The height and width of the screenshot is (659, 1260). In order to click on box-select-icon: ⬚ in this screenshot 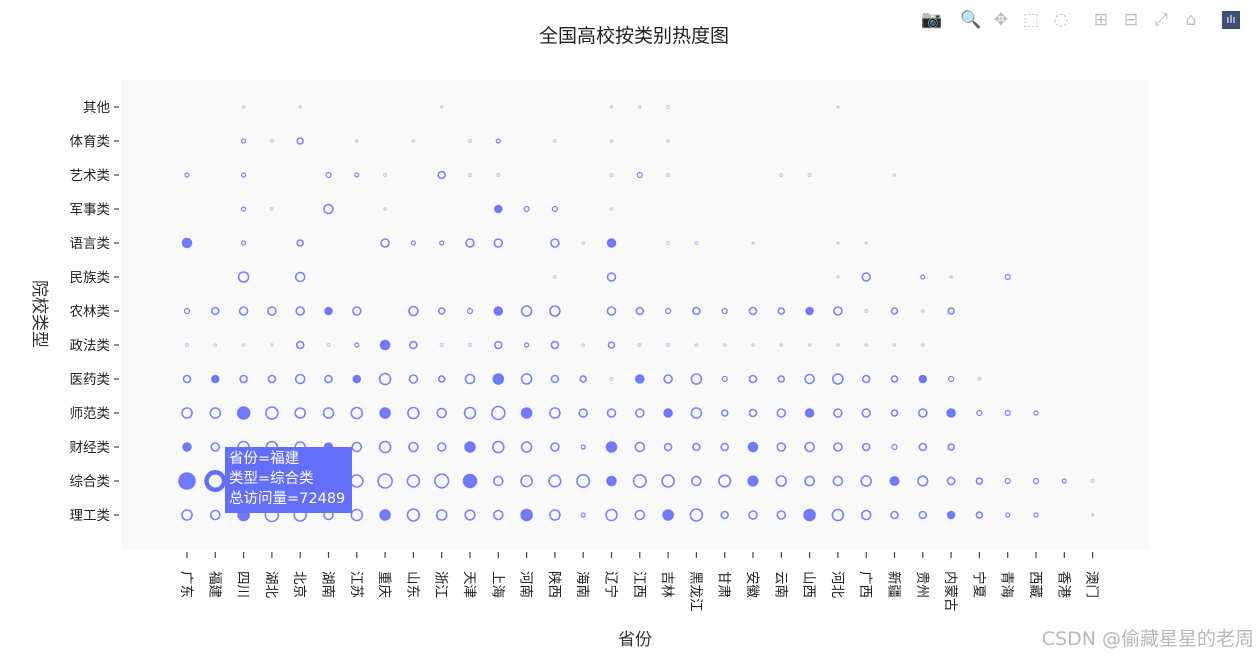, I will do `click(1031, 20)`.